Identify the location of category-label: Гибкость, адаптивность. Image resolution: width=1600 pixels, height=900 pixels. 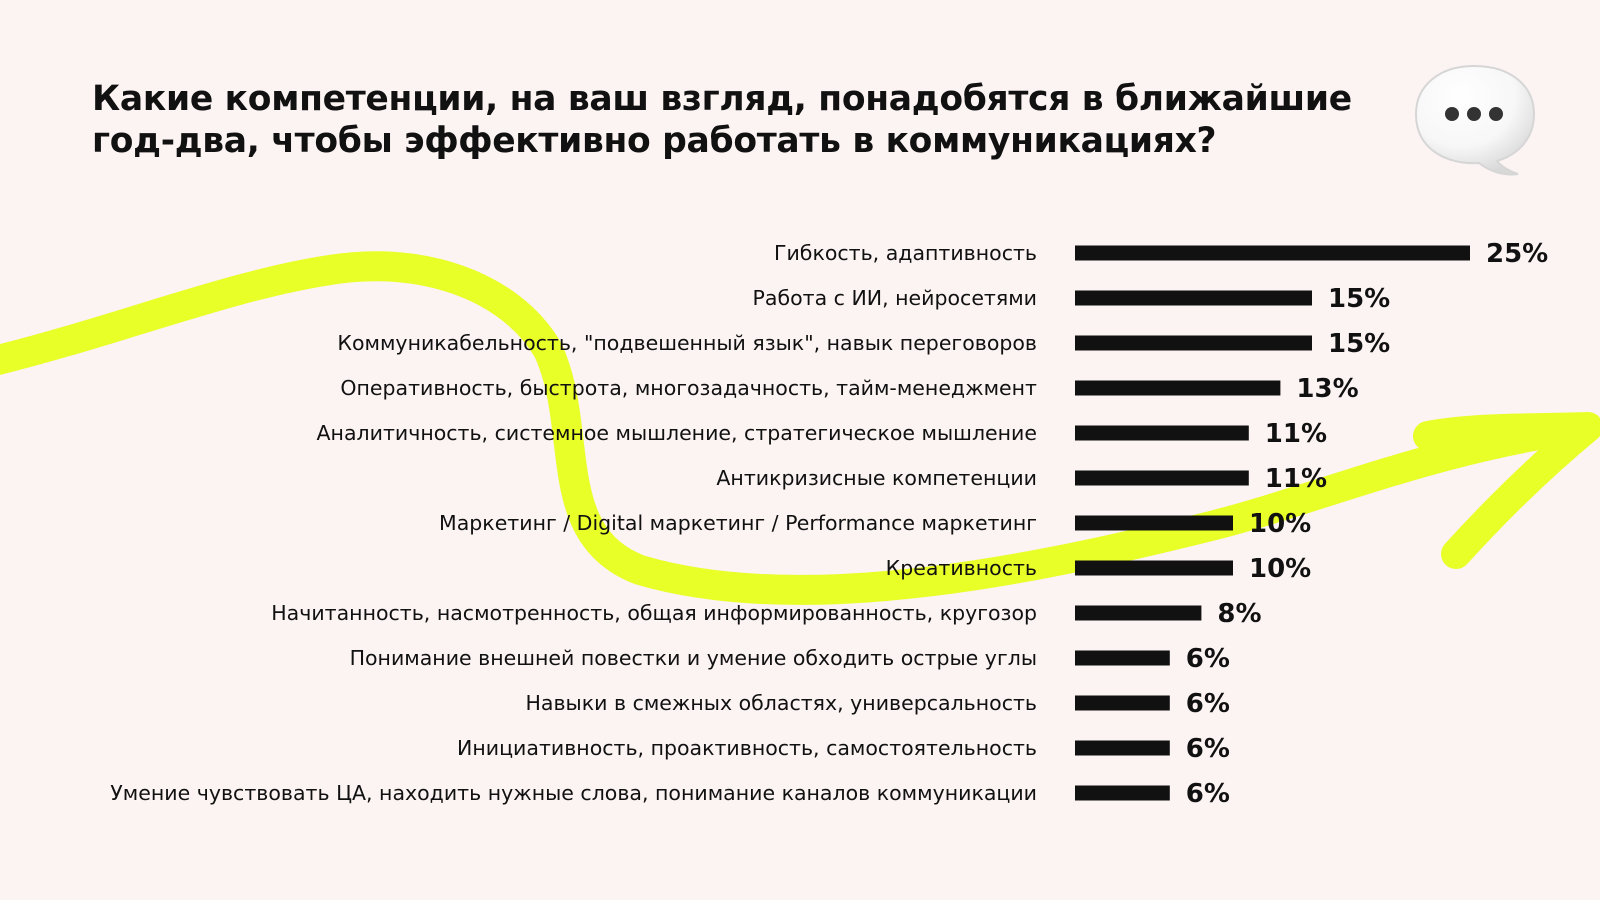
(905, 253).